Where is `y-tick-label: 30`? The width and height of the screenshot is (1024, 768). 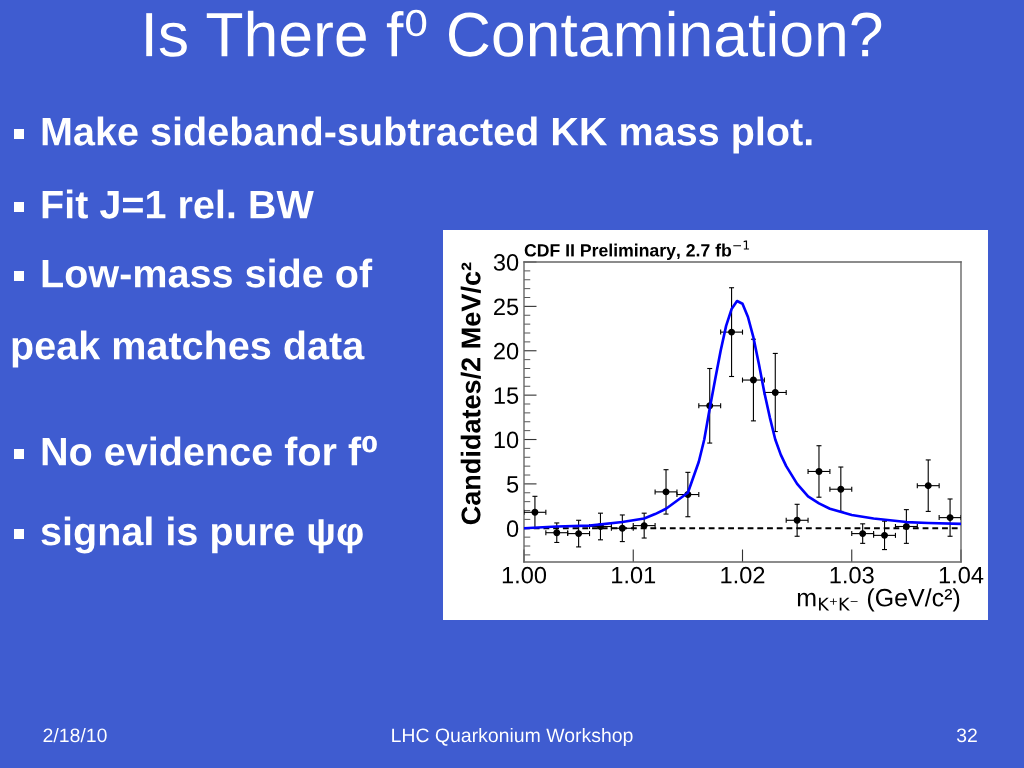
y-tick-label: 30 is located at coordinates (506, 262).